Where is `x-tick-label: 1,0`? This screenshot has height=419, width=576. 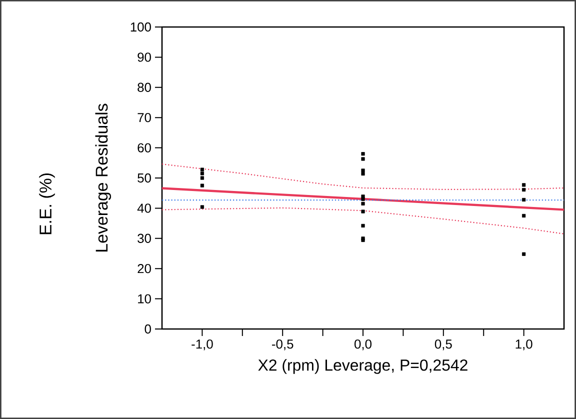 x-tick-label: 1,0 is located at coordinates (524, 345).